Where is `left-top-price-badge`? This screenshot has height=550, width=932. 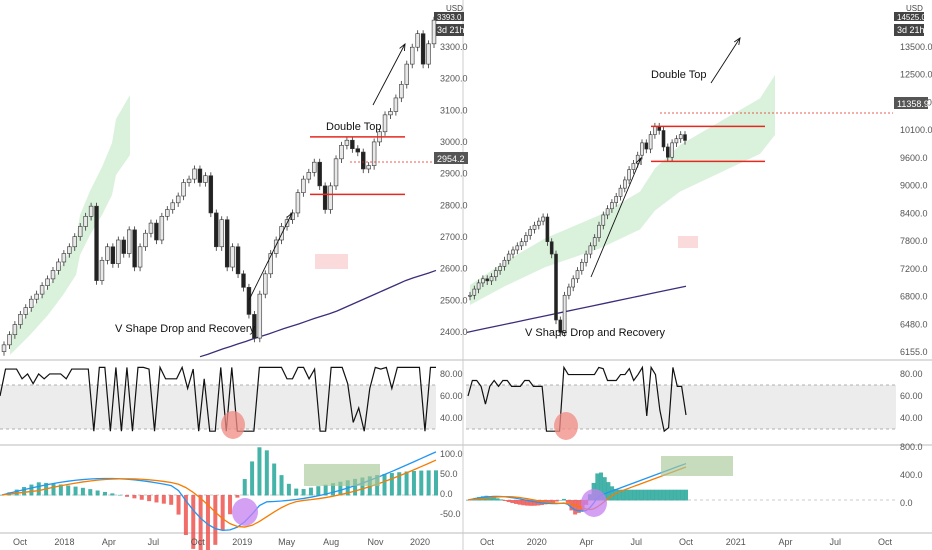 left-top-price-badge is located at coordinates (449, 16).